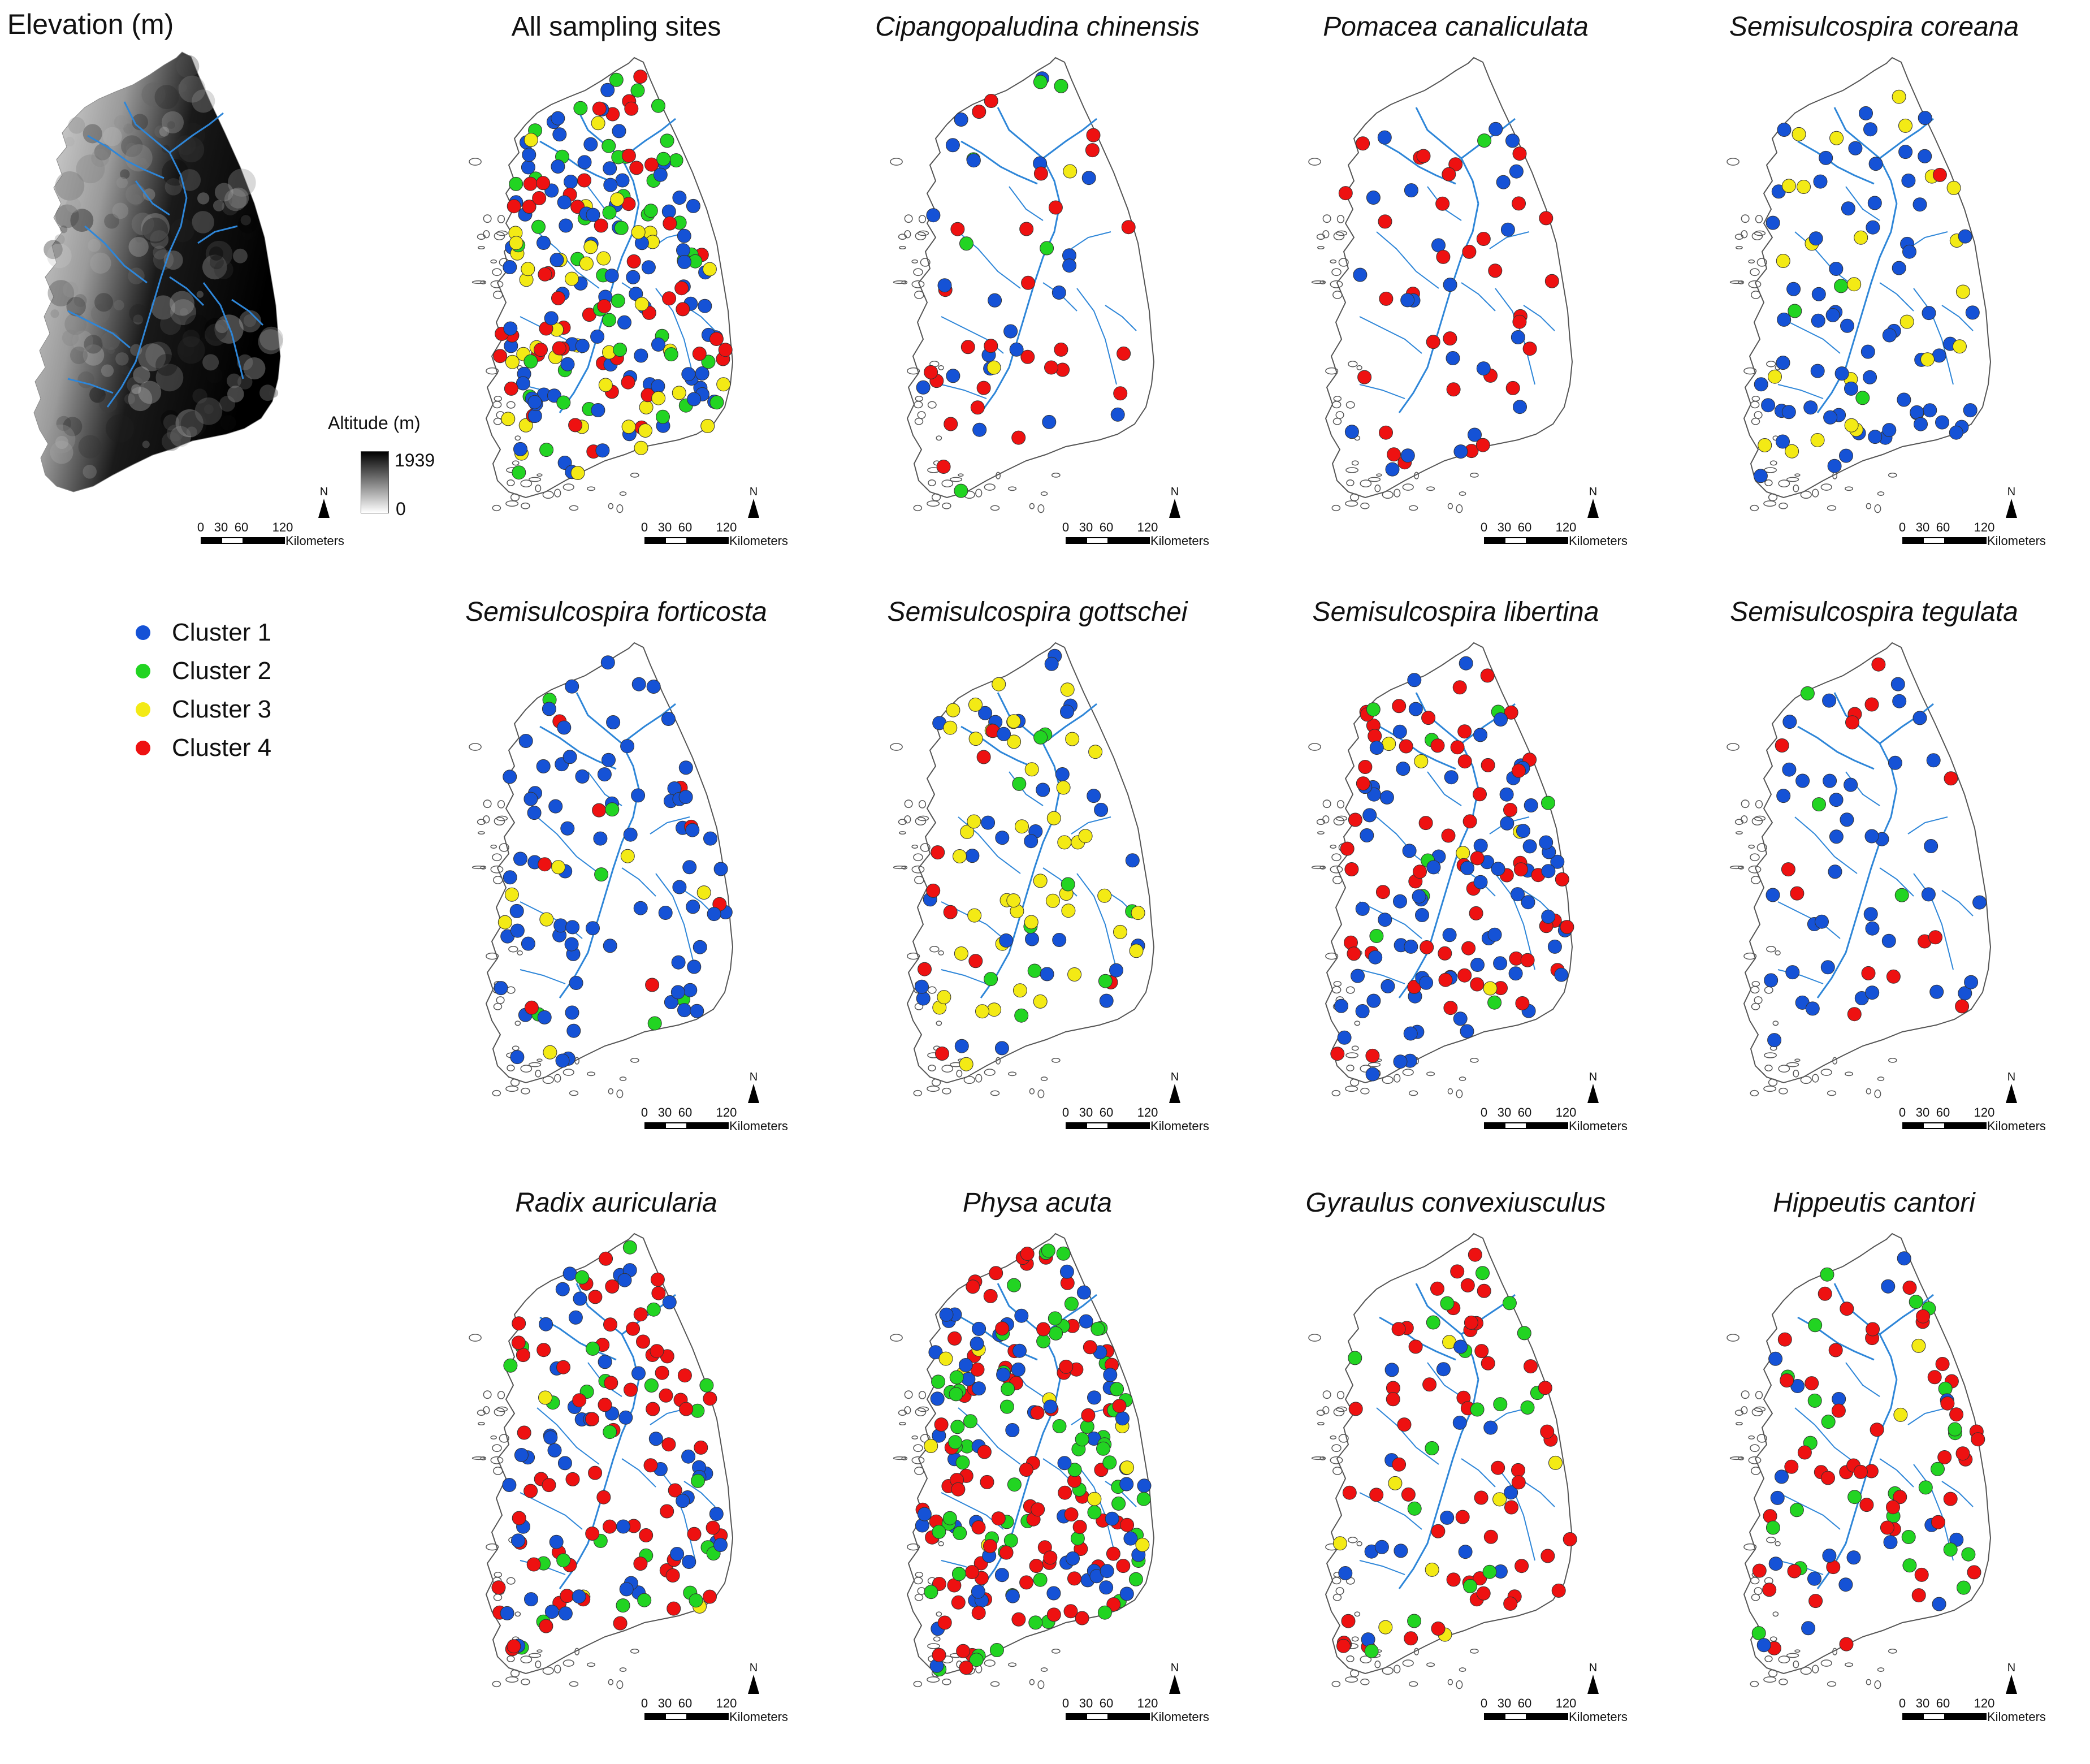 The width and height of the screenshot is (2090, 1764). What do you see at coordinates (2016, 541) in the screenshot?
I see `scale-unit-label: Kilometers` at bounding box center [2016, 541].